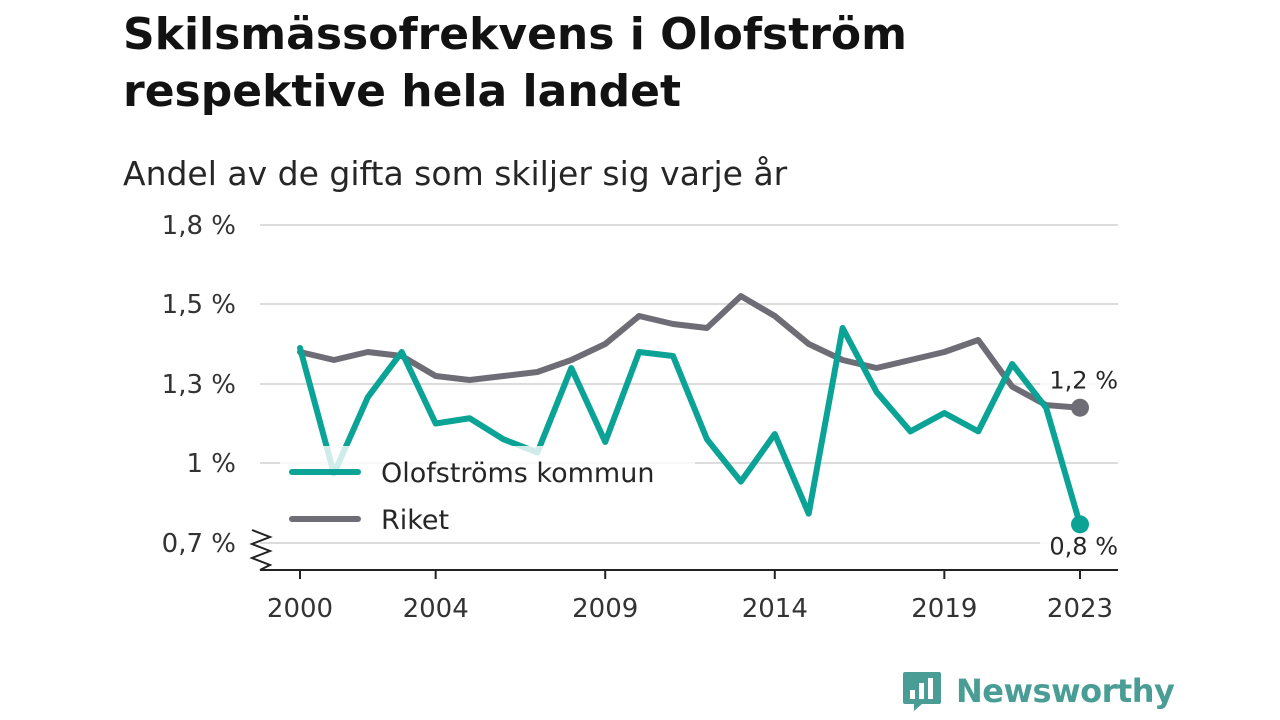  What do you see at coordinates (690, 597) in the screenshot?
I see `x-axis-ticks: 2000 2004 2009 2014 2019 2023` at bounding box center [690, 597].